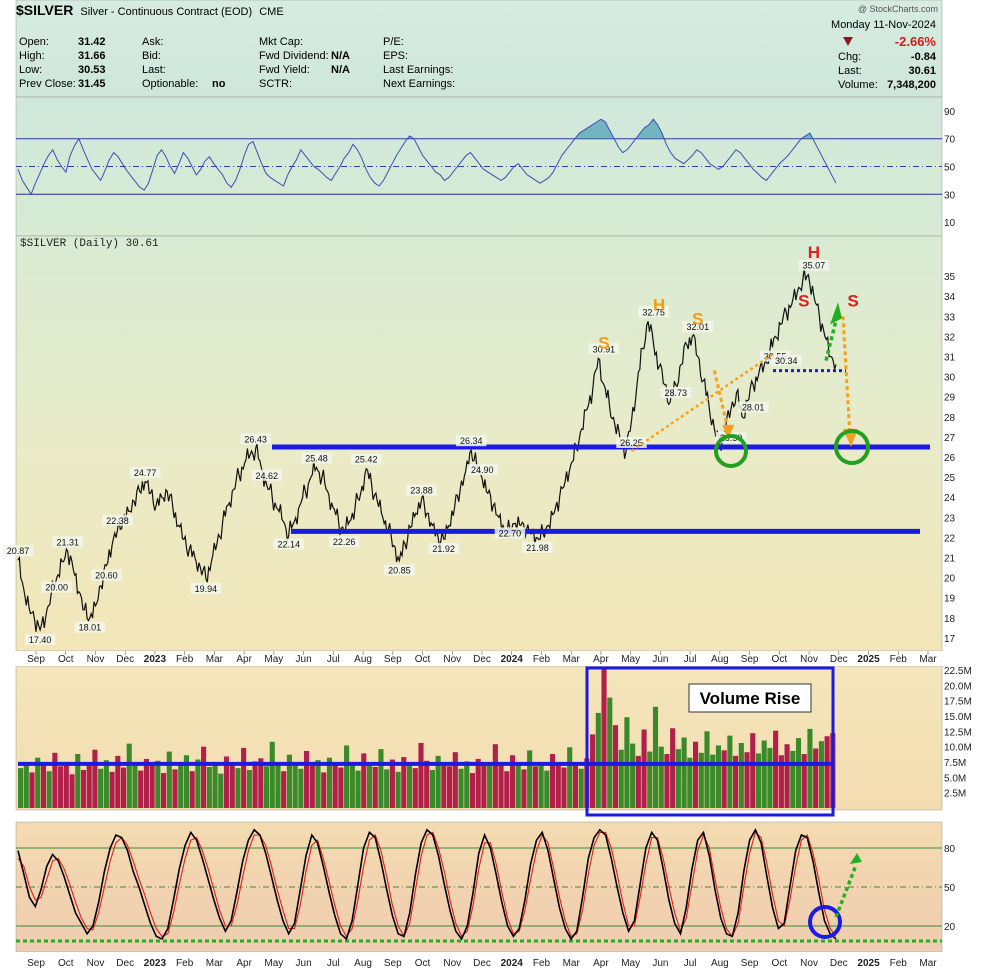 The width and height of the screenshot is (990, 970). I want to click on rsi-tick-label: 50, so click(950, 168).